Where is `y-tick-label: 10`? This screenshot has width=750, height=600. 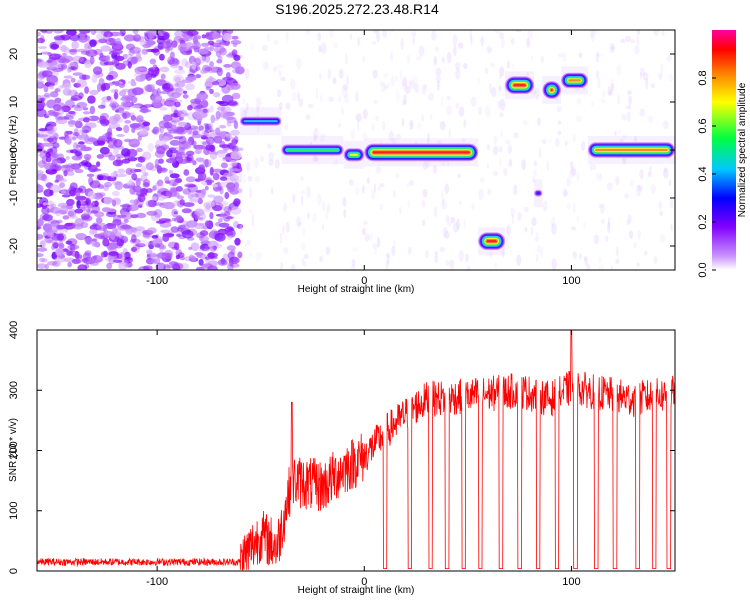 y-tick-label: 10 is located at coordinates (14, 102).